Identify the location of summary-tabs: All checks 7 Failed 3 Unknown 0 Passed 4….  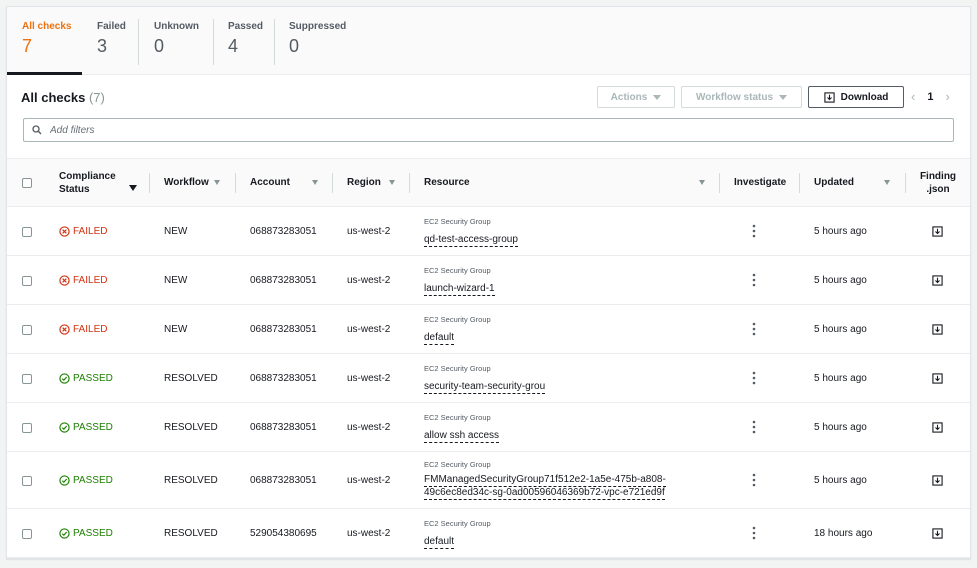
(488, 41).